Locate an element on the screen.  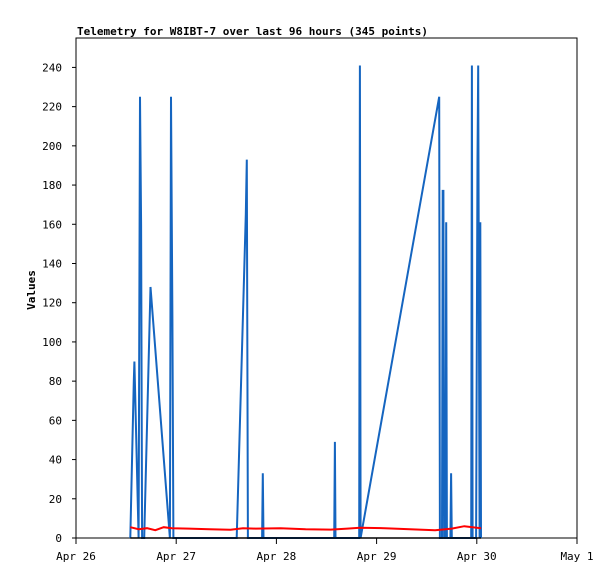
y-tick-label: 220 is located at coordinates (52, 107).